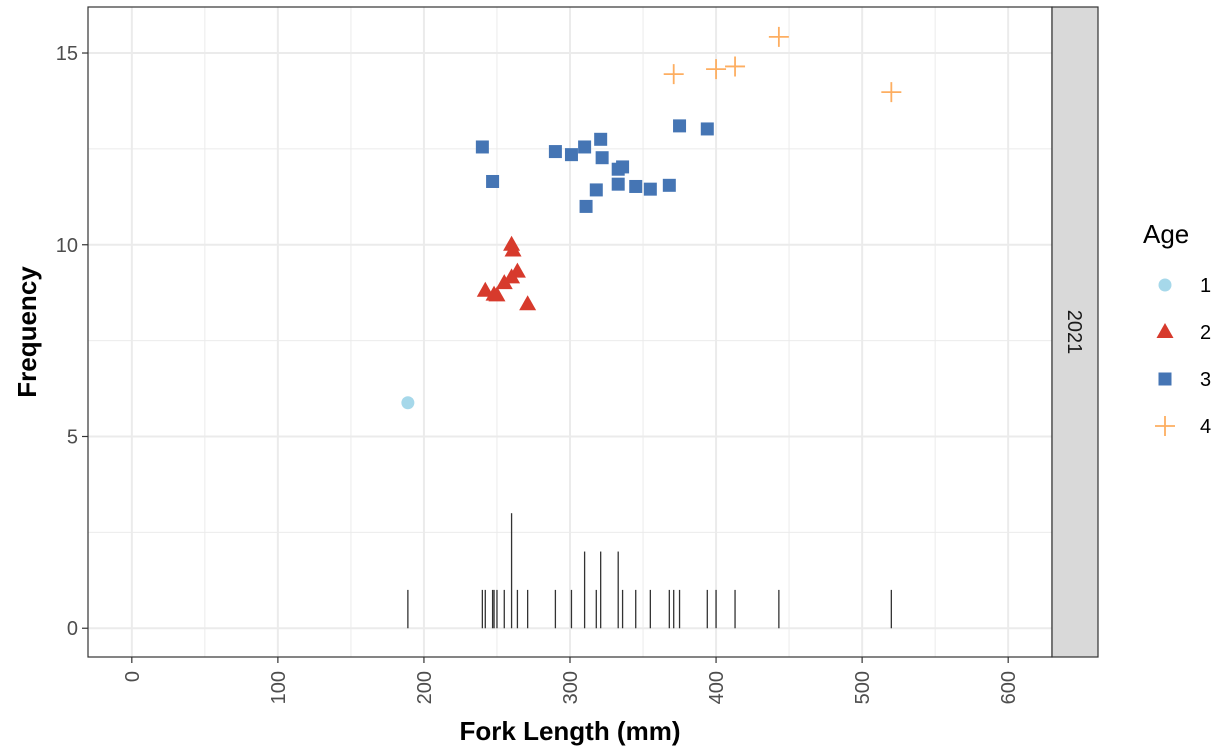 This screenshot has height=751, width=1225. I want to click on x-tick-label: 200, so click(425, 687).